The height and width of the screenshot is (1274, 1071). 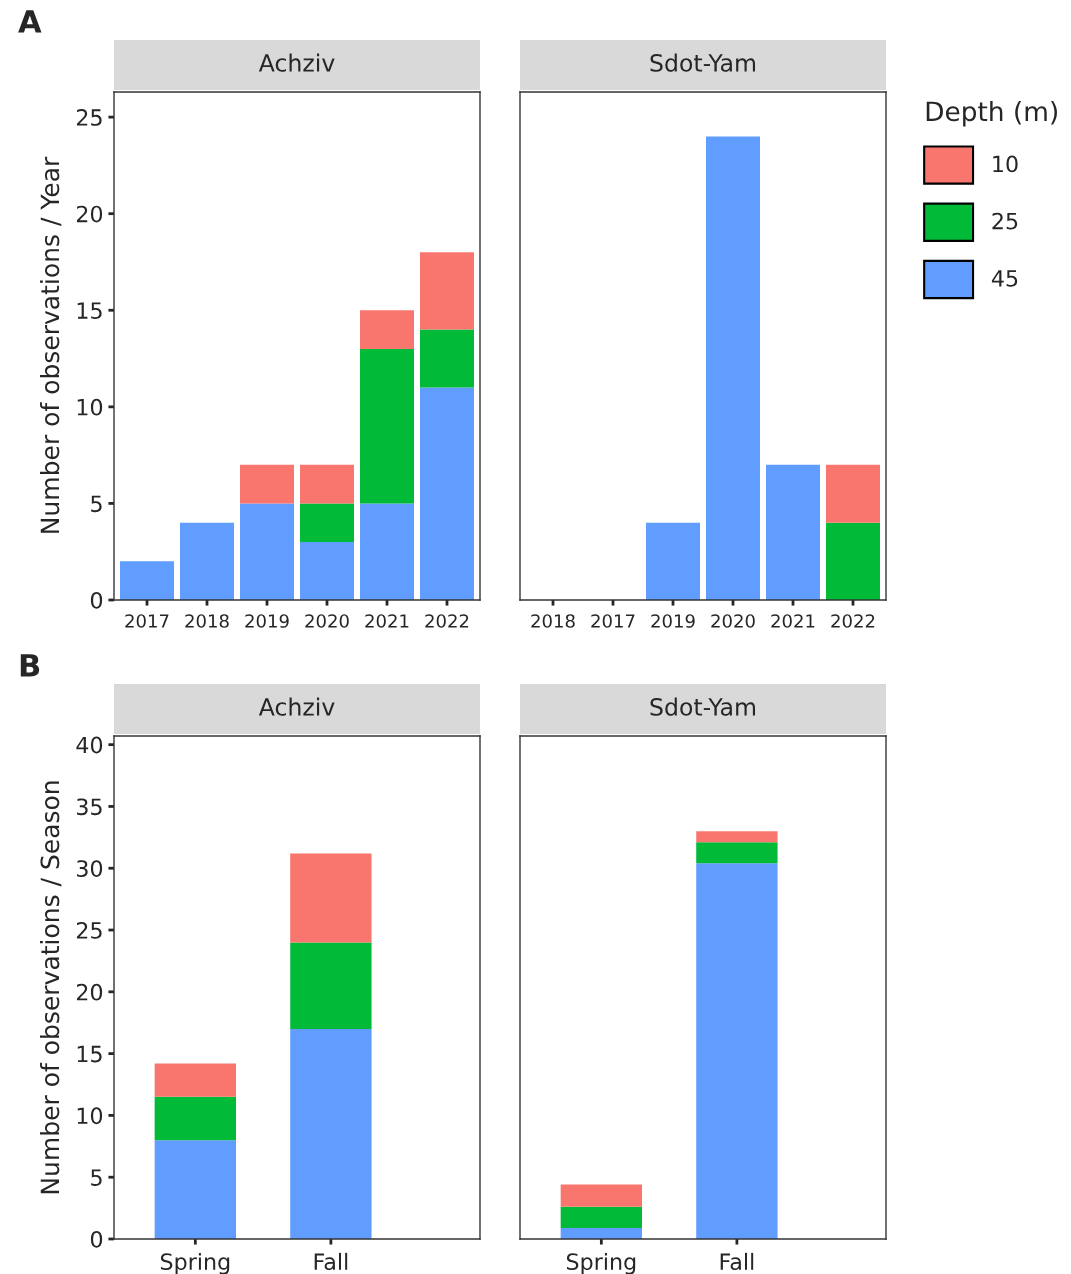 What do you see at coordinates (51, 987) in the screenshot?
I see `y-axis-title: Number of observations / Season` at bounding box center [51, 987].